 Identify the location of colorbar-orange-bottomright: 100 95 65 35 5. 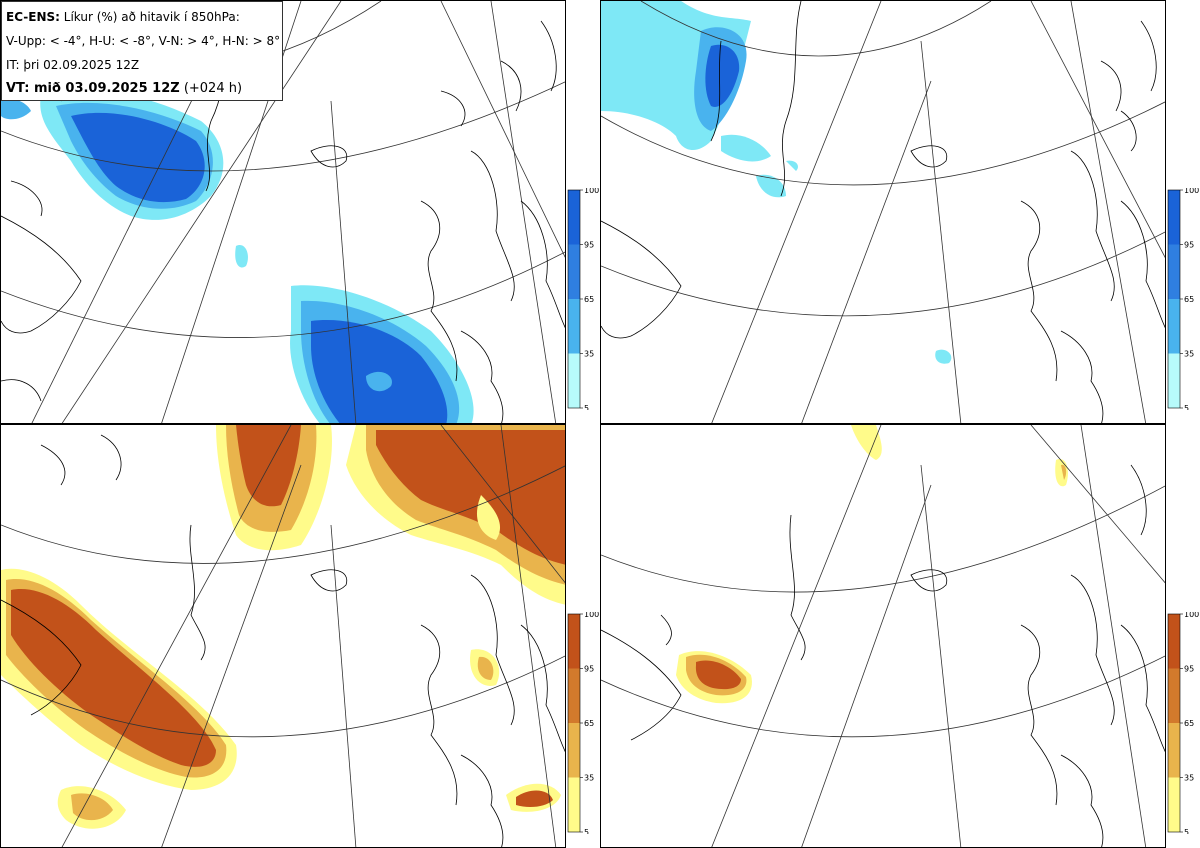
(1183, 723).